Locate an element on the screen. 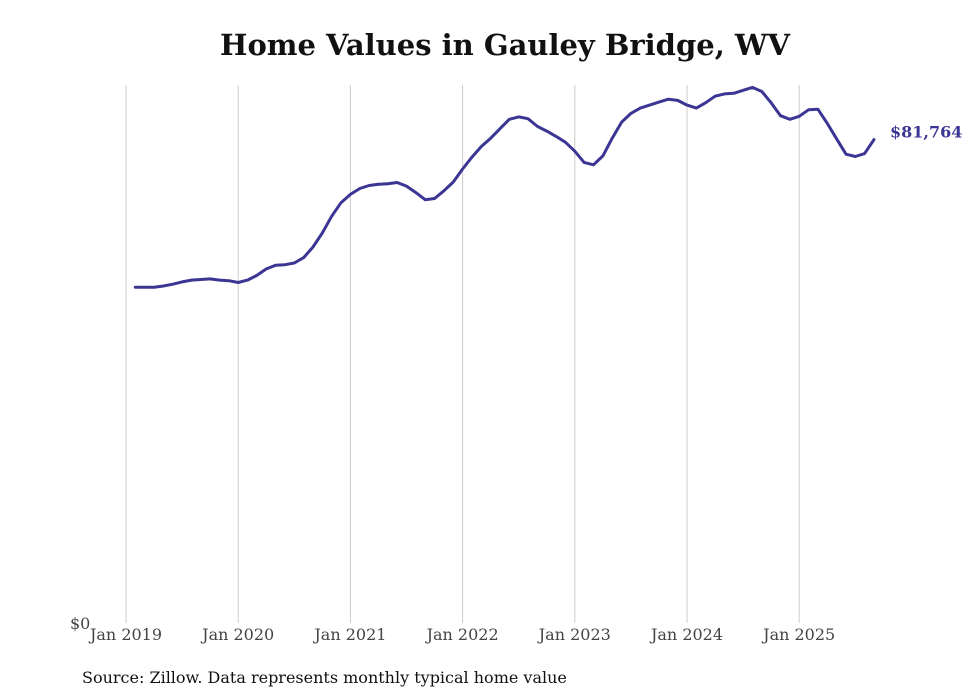 The height and width of the screenshot is (699, 980). x-tick-label-2024: Jan 2024 is located at coordinates (686, 634).